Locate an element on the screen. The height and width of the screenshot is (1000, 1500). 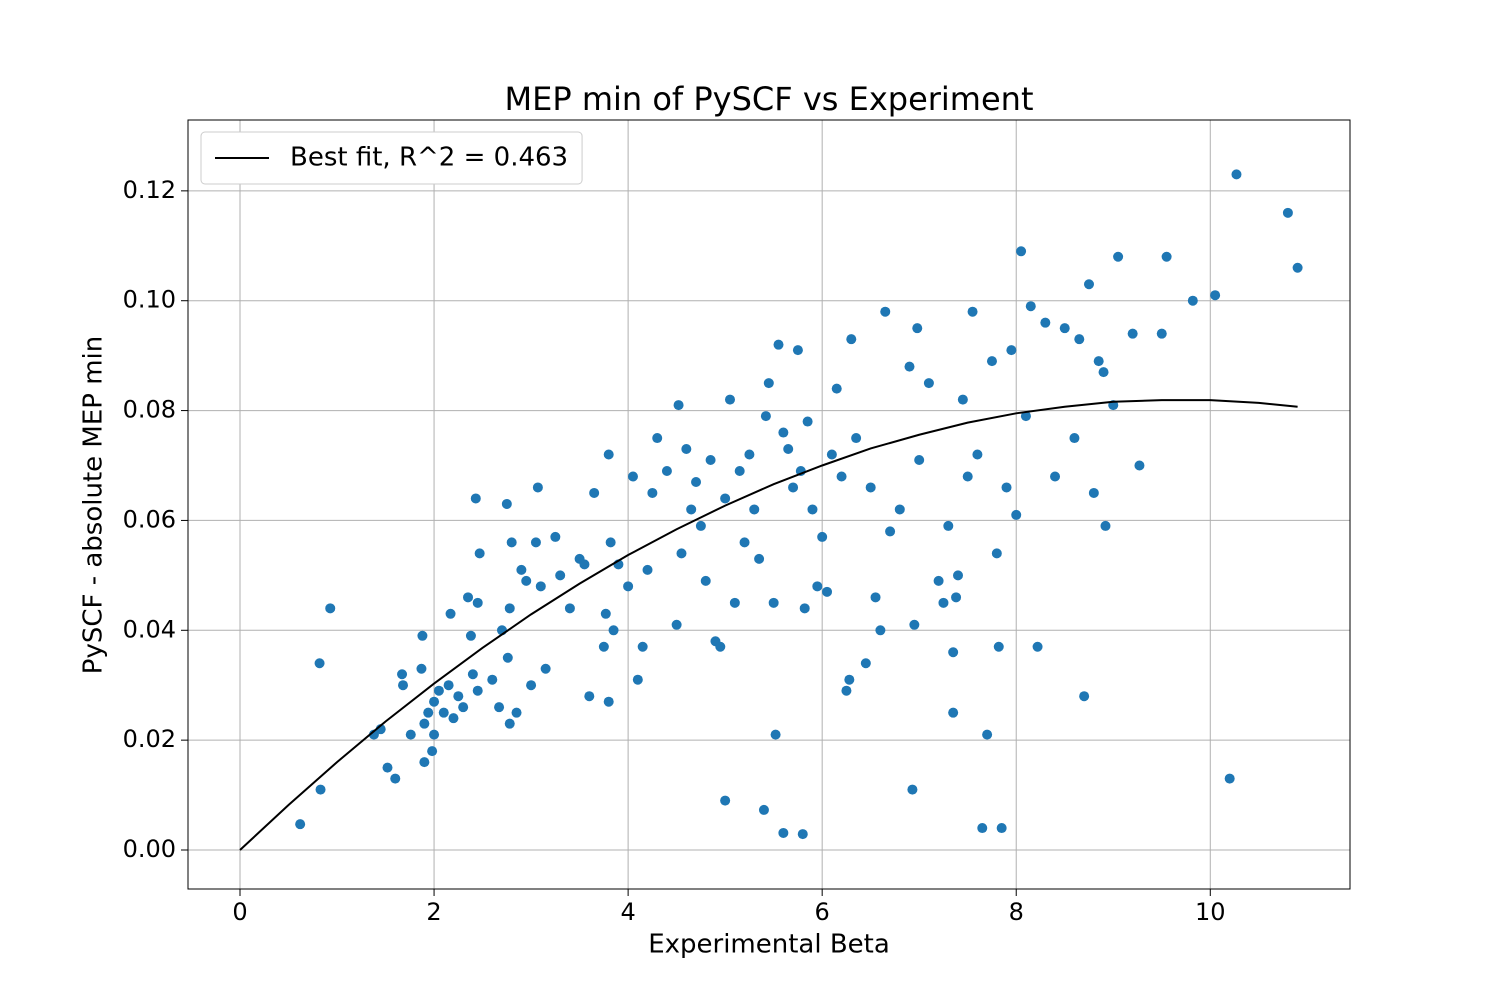
y-tick-label: 0.00 is located at coordinates (149, 849).